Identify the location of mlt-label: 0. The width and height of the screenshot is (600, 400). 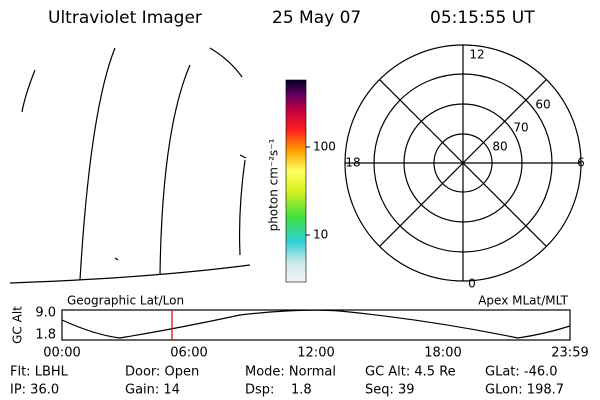
(472, 284).